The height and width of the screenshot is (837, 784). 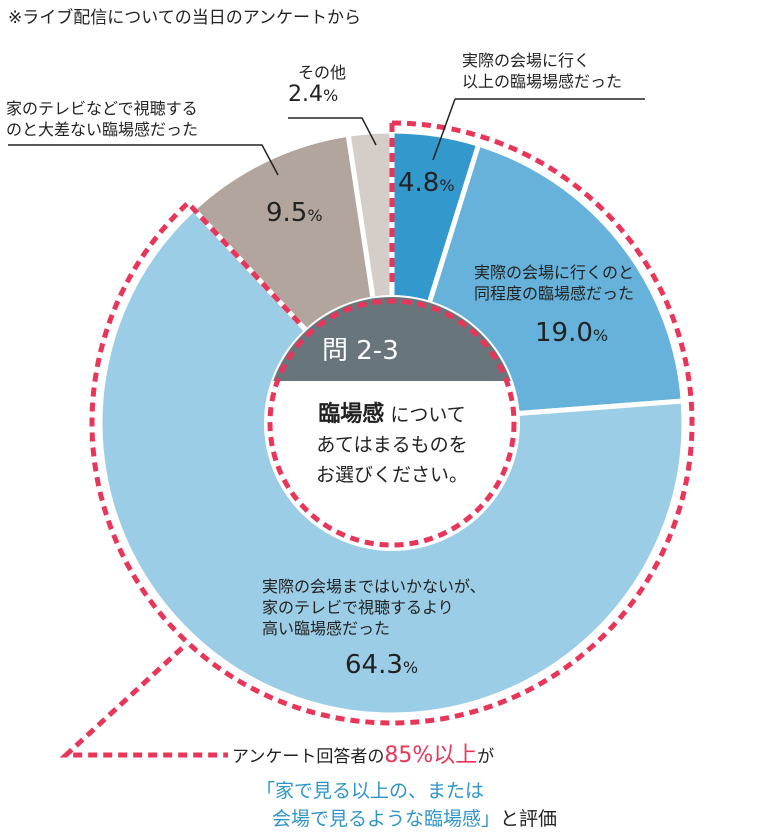 What do you see at coordinates (444, 129) in the screenshot?
I see `leader-s0` at bounding box center [444, 129].